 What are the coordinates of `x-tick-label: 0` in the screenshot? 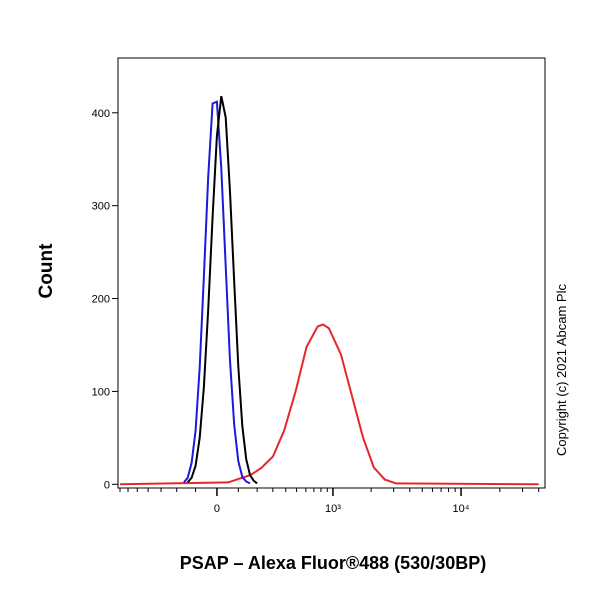 It's located at (217, 509).